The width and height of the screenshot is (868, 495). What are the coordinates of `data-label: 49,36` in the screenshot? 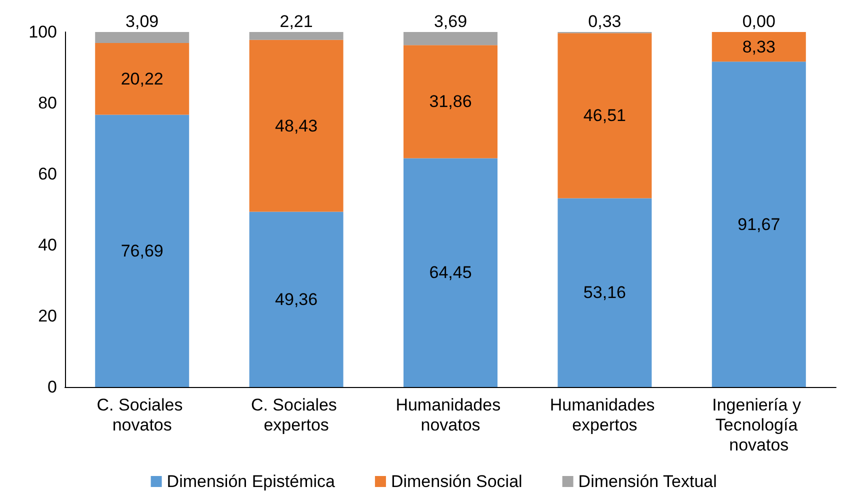 It's located at (296, 299).